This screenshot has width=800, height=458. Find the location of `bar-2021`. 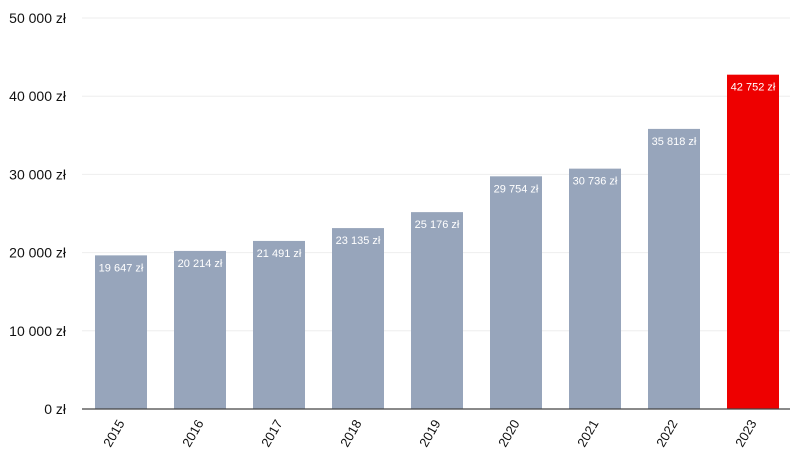

bar-2021 is located at coordinates (595, 288).